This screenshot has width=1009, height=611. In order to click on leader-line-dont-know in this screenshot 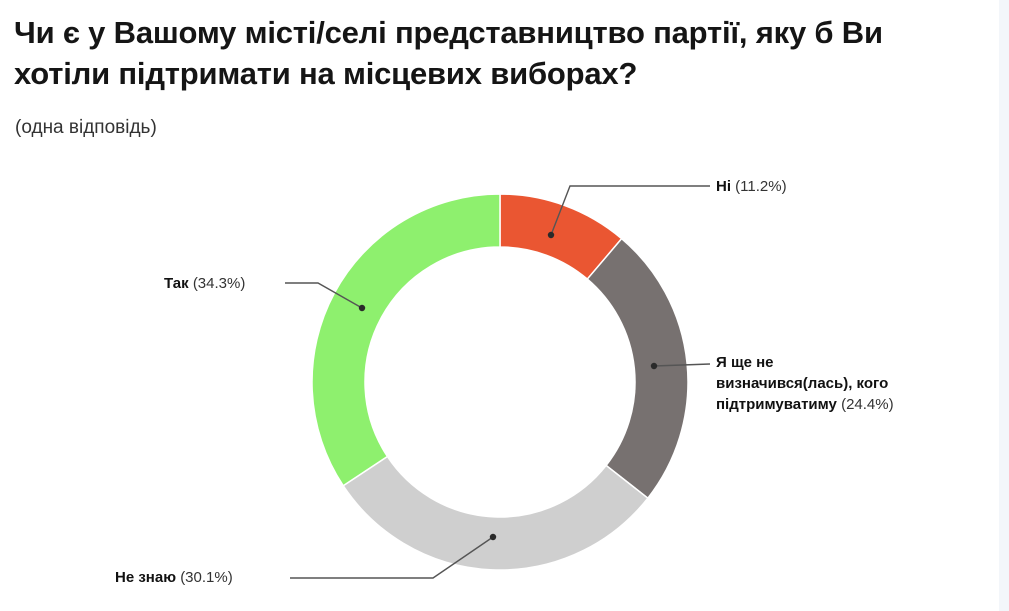, I will do `click(392, 557)`.